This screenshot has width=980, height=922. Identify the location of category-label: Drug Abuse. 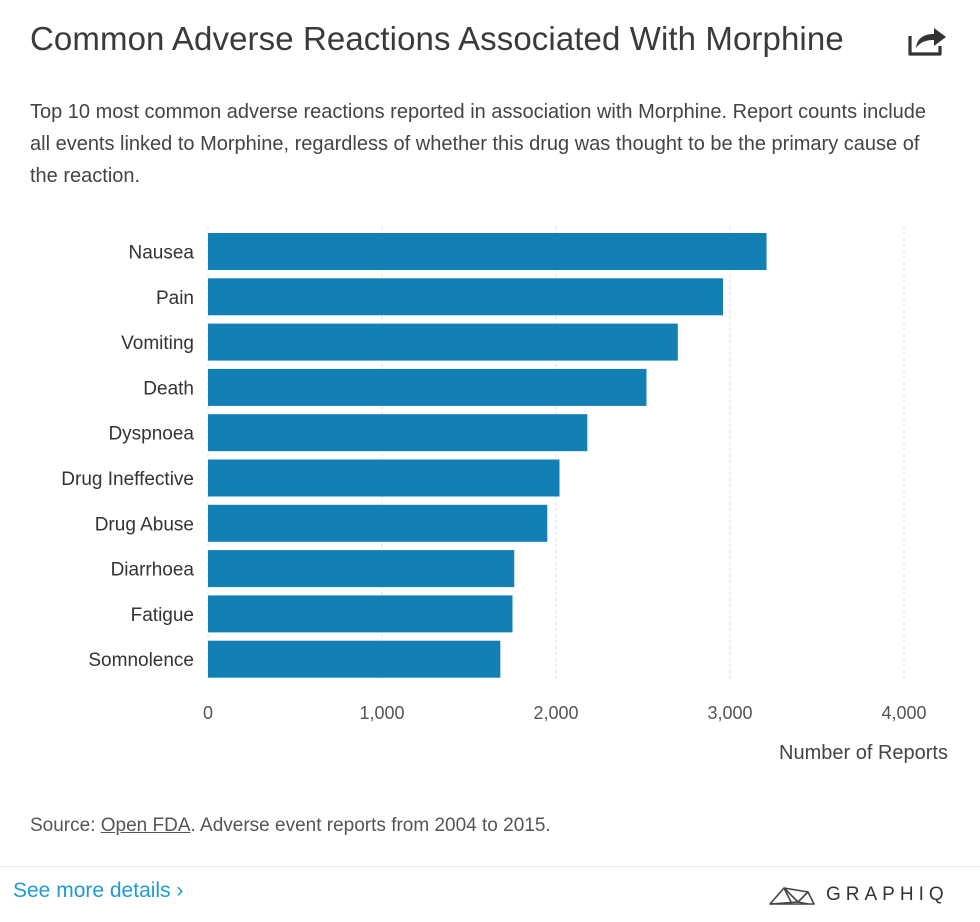
(144, 524).